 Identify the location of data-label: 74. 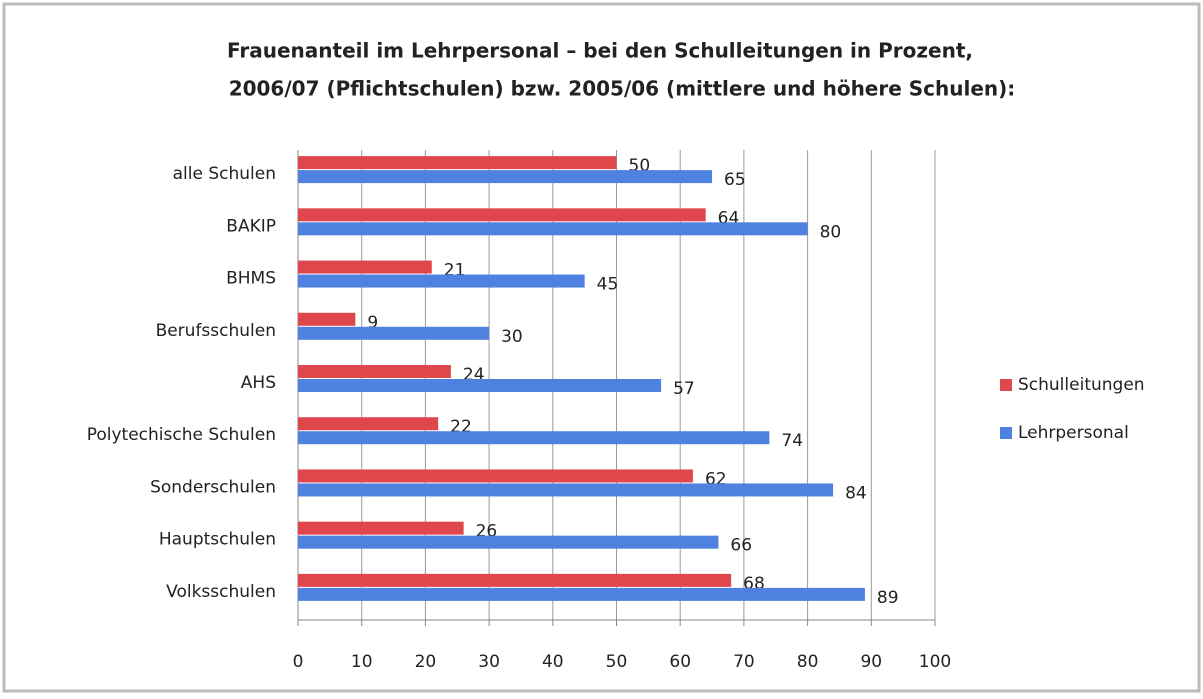
(792, 441).